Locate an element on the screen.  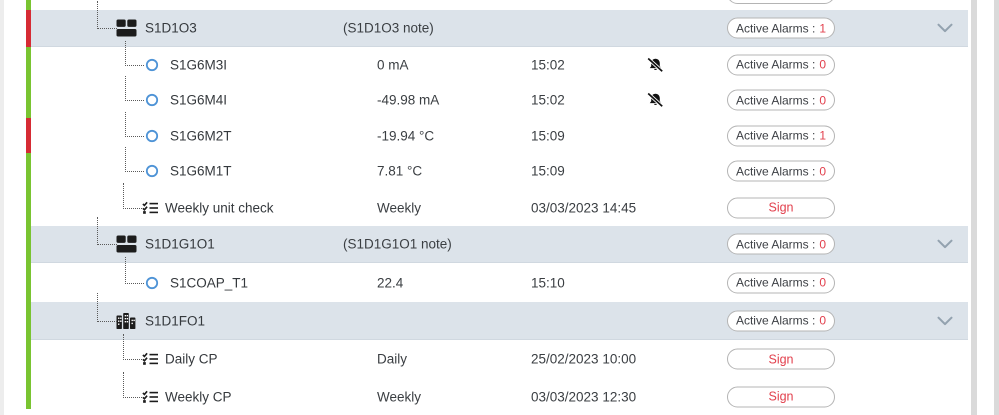
group-row-s1d1fo1: S1D1FO1 Active Alarms :0 is located at coordinates (499, 316).